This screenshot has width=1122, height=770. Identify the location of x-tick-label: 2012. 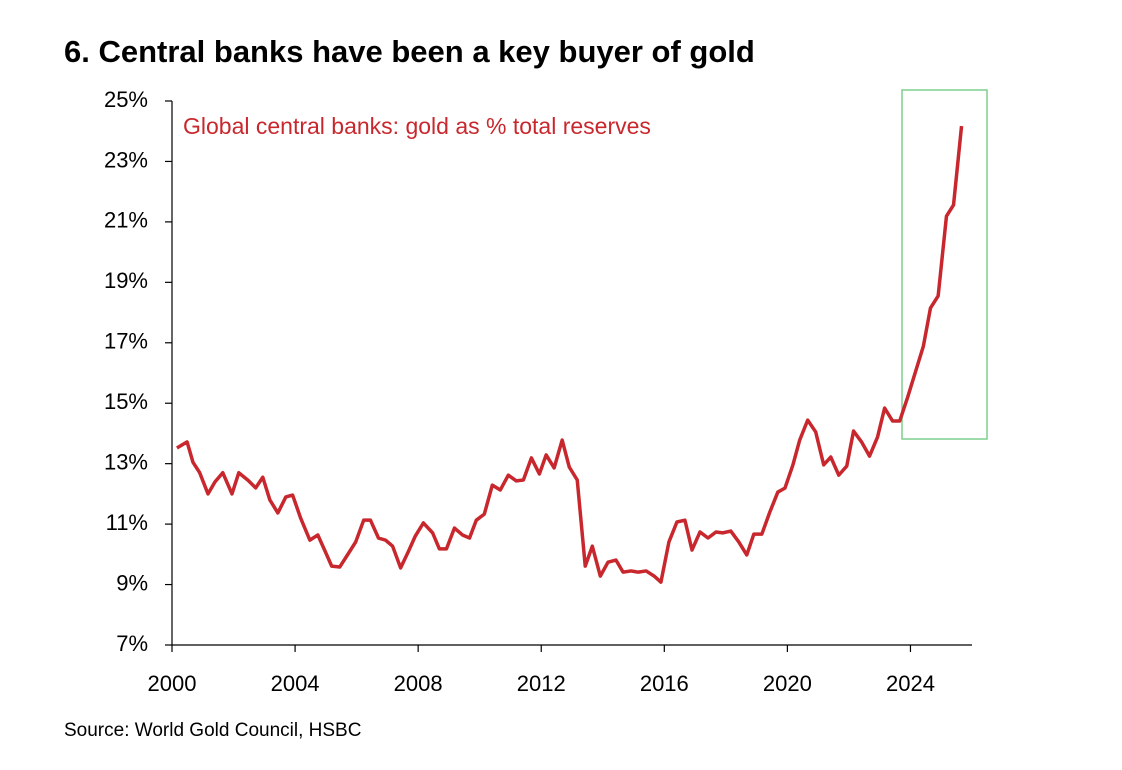
(541, 683).